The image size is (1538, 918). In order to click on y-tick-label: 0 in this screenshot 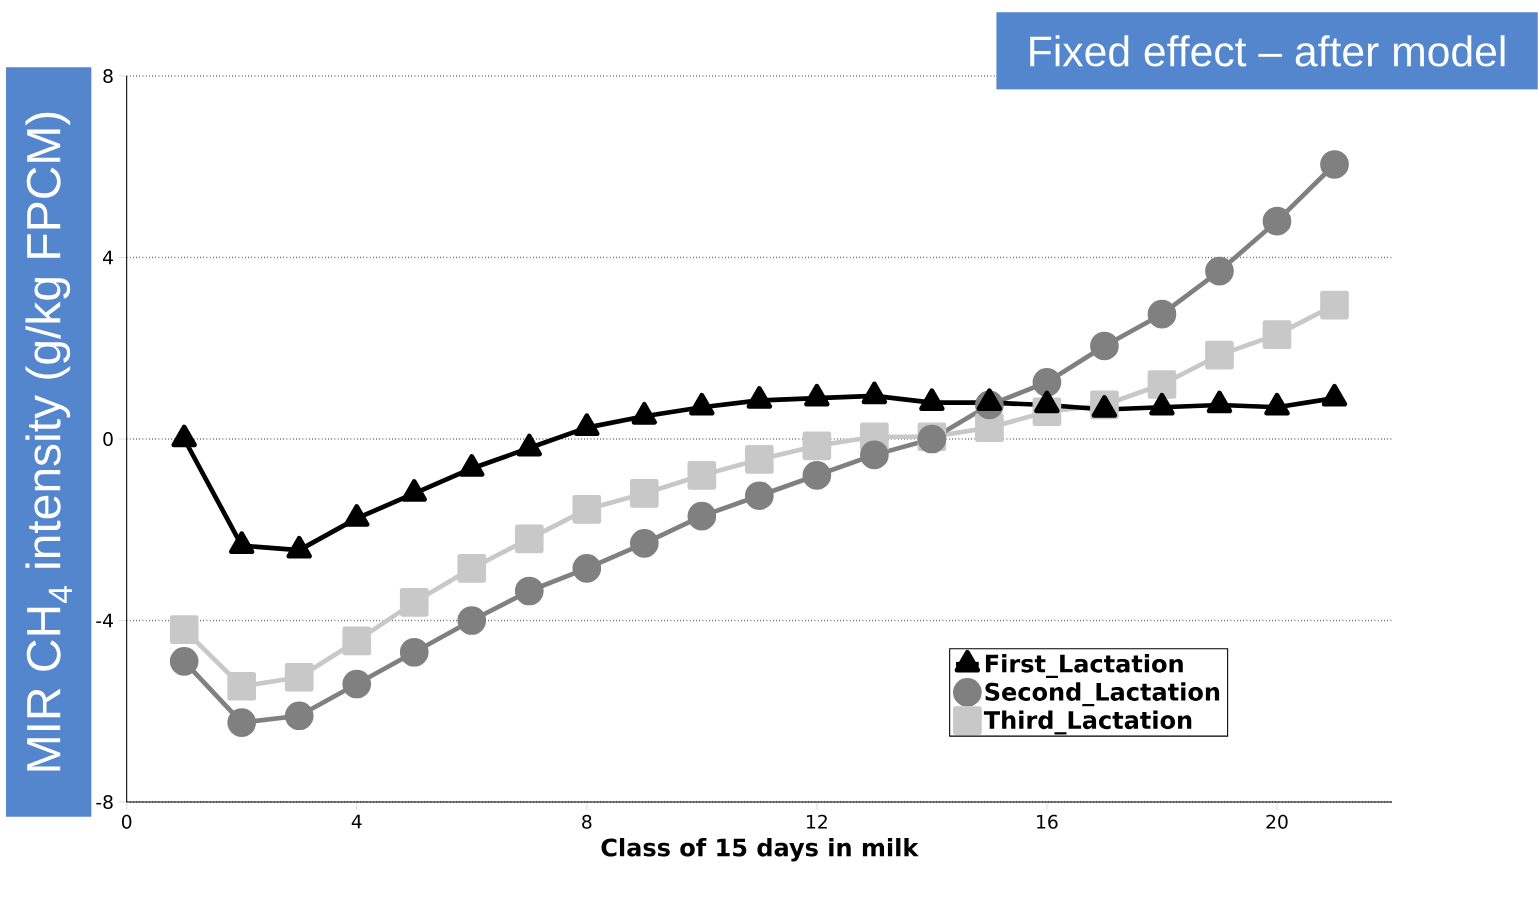, I will do `click(108, 439)`.